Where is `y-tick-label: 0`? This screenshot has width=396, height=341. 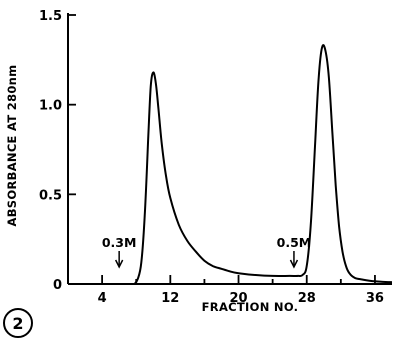
y-tick-label: 0 is located at coordinates (57, 285).